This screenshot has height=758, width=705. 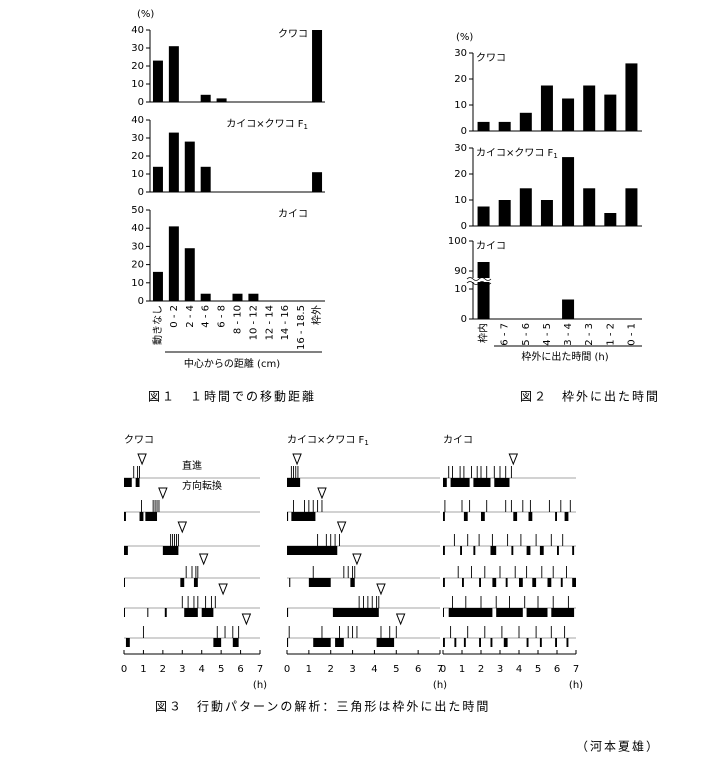 I want to click on x-tick-label: 7, so click(x=260, y=669).